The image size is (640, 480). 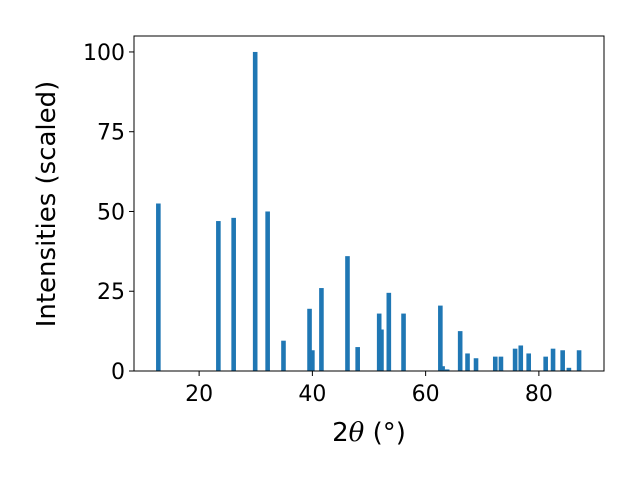 What do you see at coordinates (426, 394) in the screenshot?
I see `x-tick-label: 60` at bounding box center [426, 394].